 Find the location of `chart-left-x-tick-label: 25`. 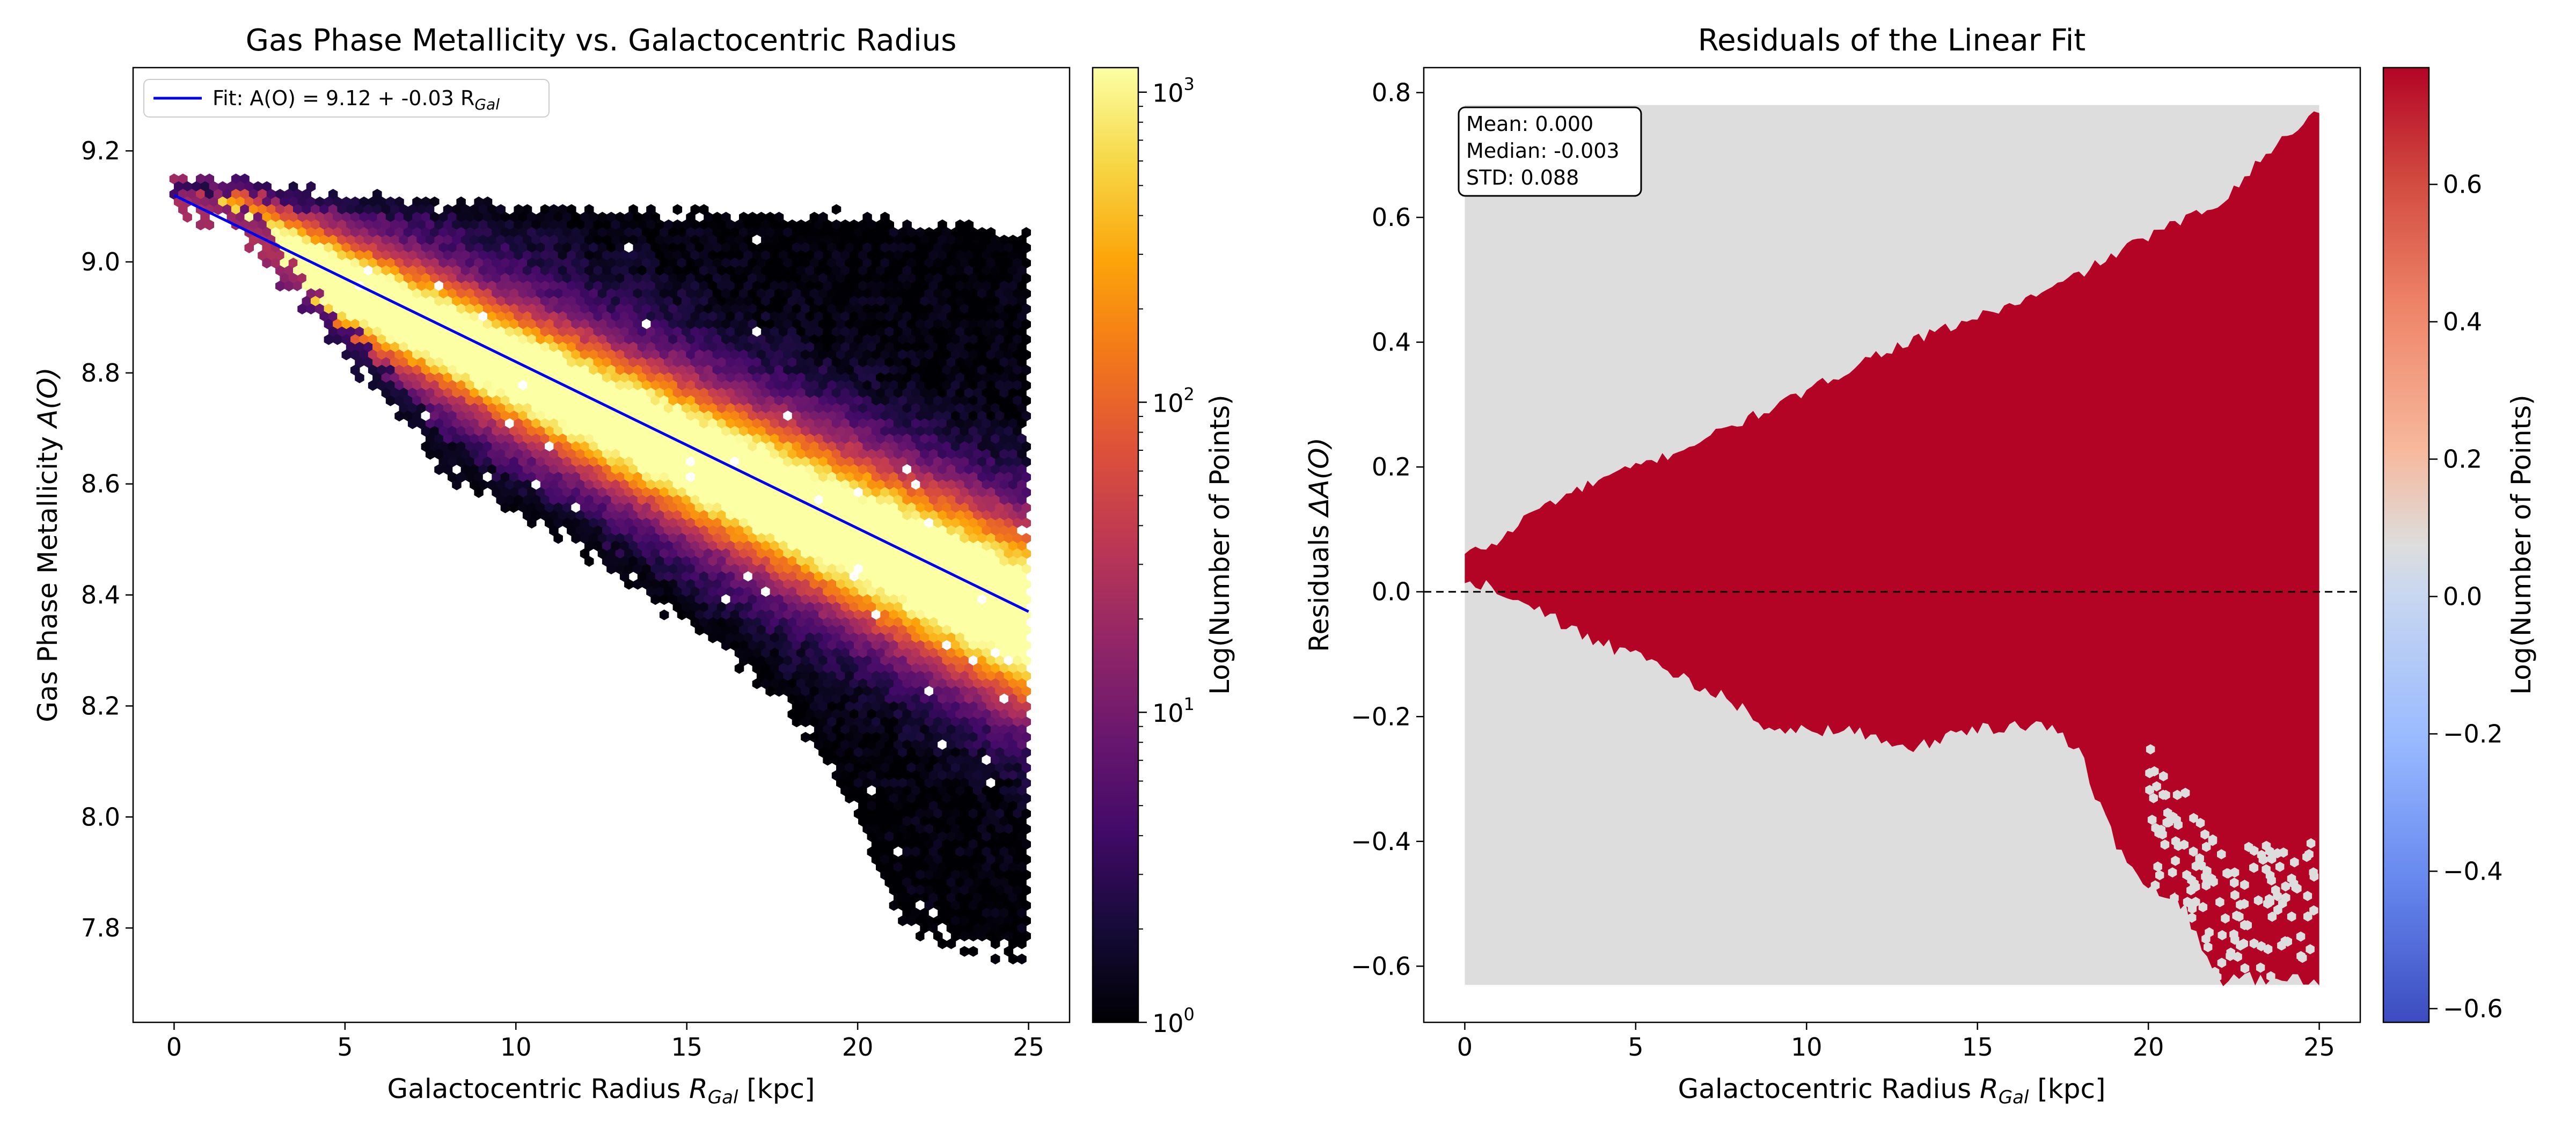

chart-left-x-tick-label: 25 is located at coordinates (1028, 1047).